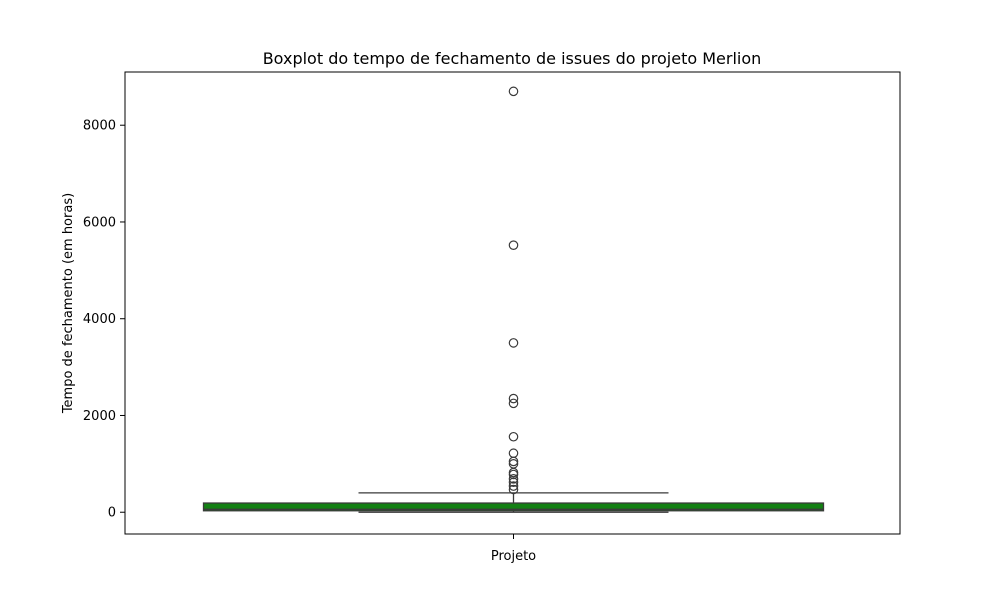  What do you see at coordinates (112, 513) in the screenshot?
I see `y-tick-label: 0` at bounding box center [112, 513].